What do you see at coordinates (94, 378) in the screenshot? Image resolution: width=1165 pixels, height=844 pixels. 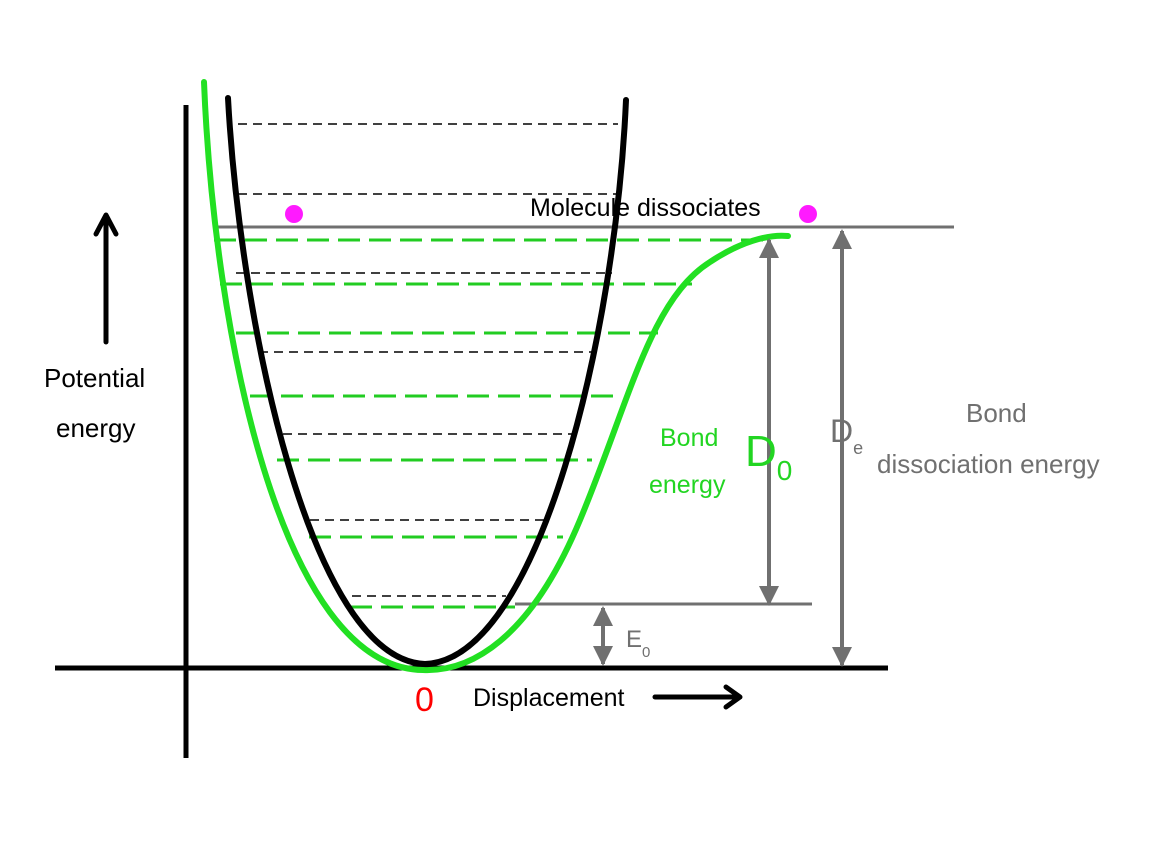 I see `y-axis-label-line1: Potential` at bounding box center [94, 378].